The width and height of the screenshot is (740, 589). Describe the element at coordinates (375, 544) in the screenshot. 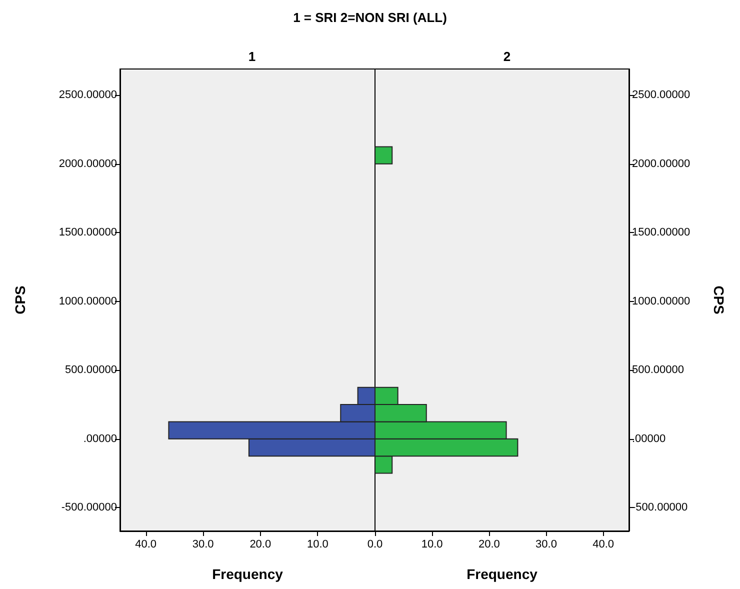

I see `x-tick-label: 0.0` at that location.